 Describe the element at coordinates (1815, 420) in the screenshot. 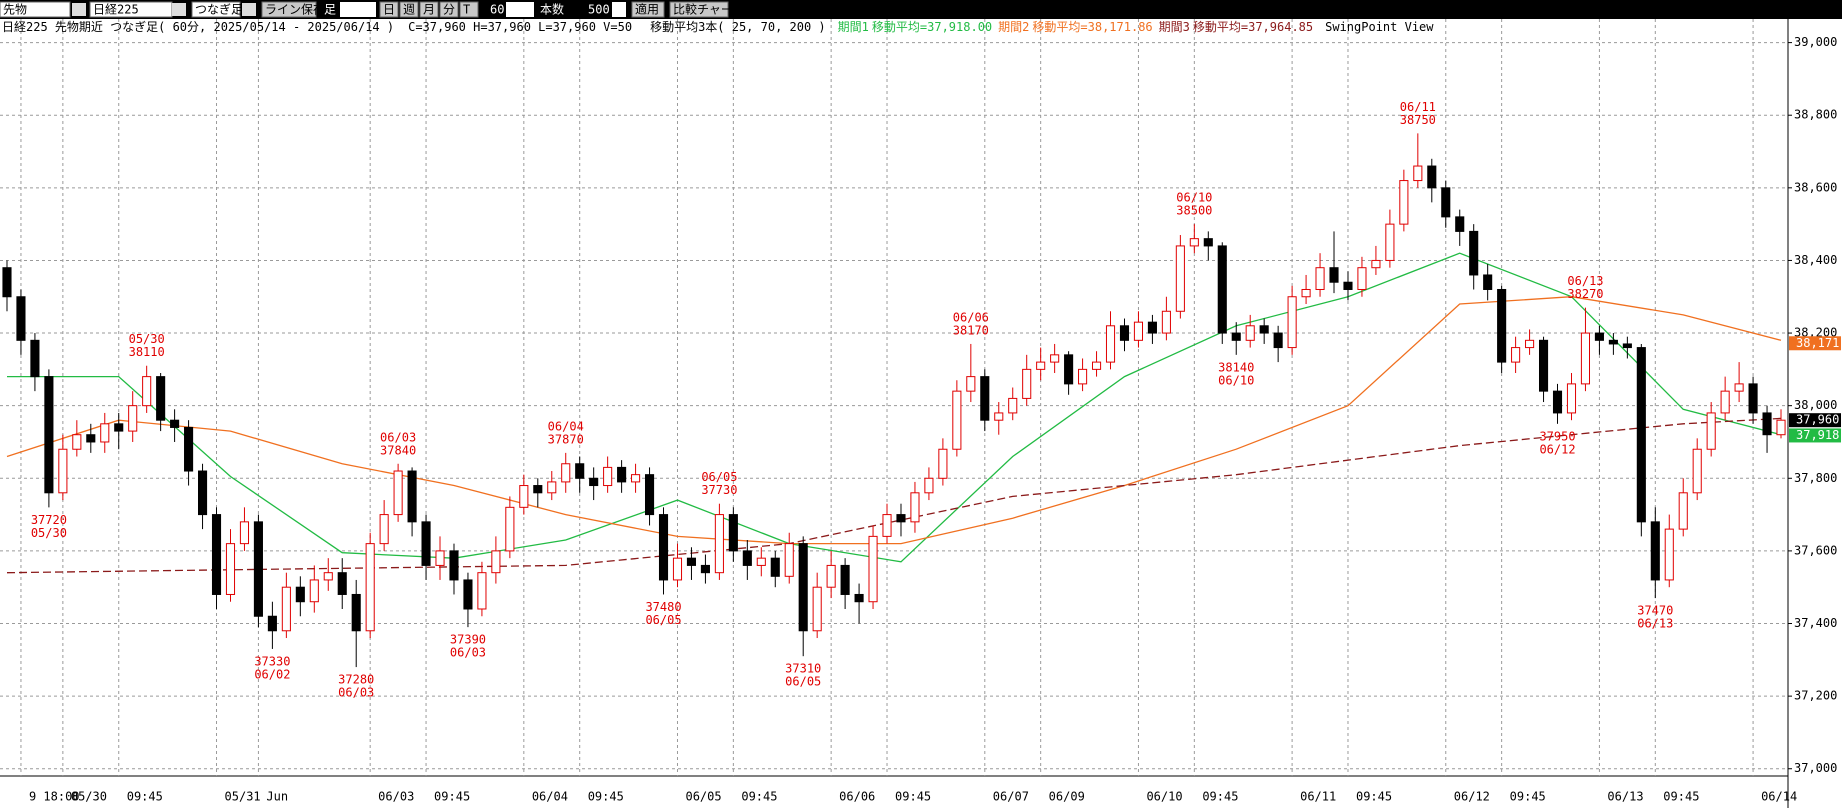

I see `price-marker` at that location.